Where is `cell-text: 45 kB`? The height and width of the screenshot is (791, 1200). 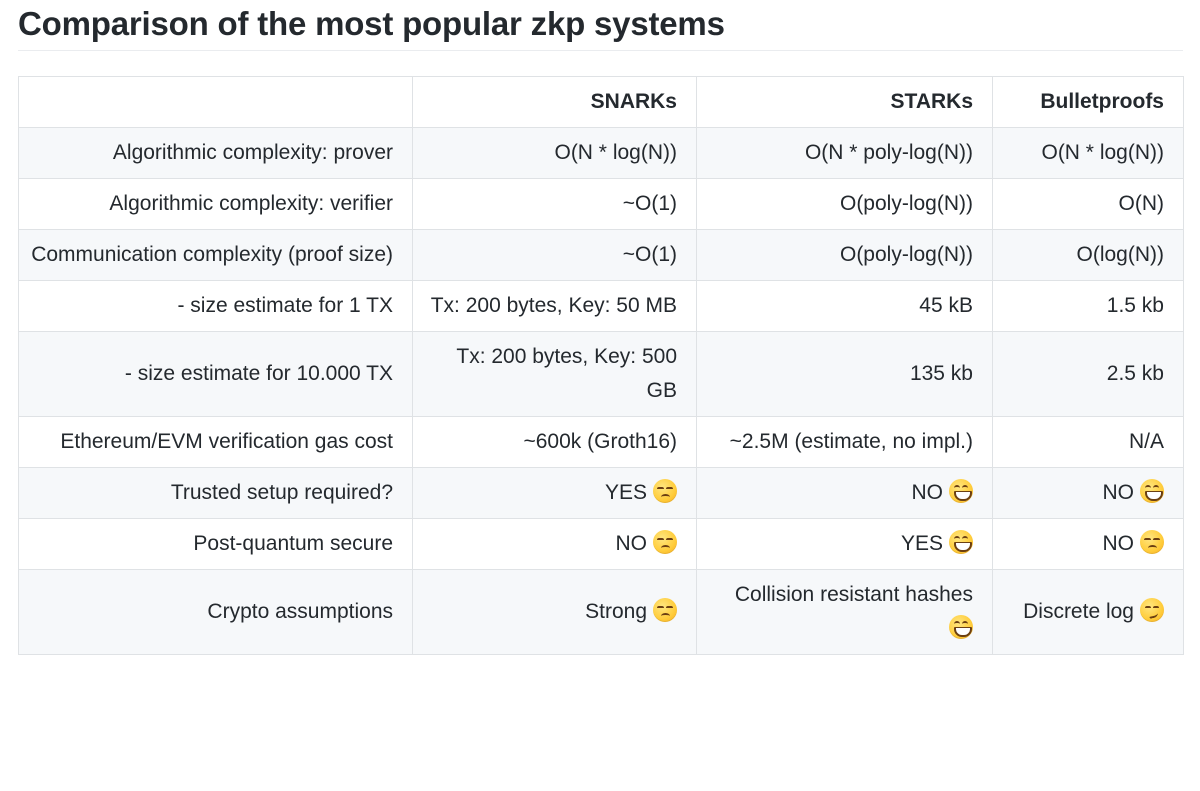
cell-text: 45 kB is located at coordinates (946, 305).